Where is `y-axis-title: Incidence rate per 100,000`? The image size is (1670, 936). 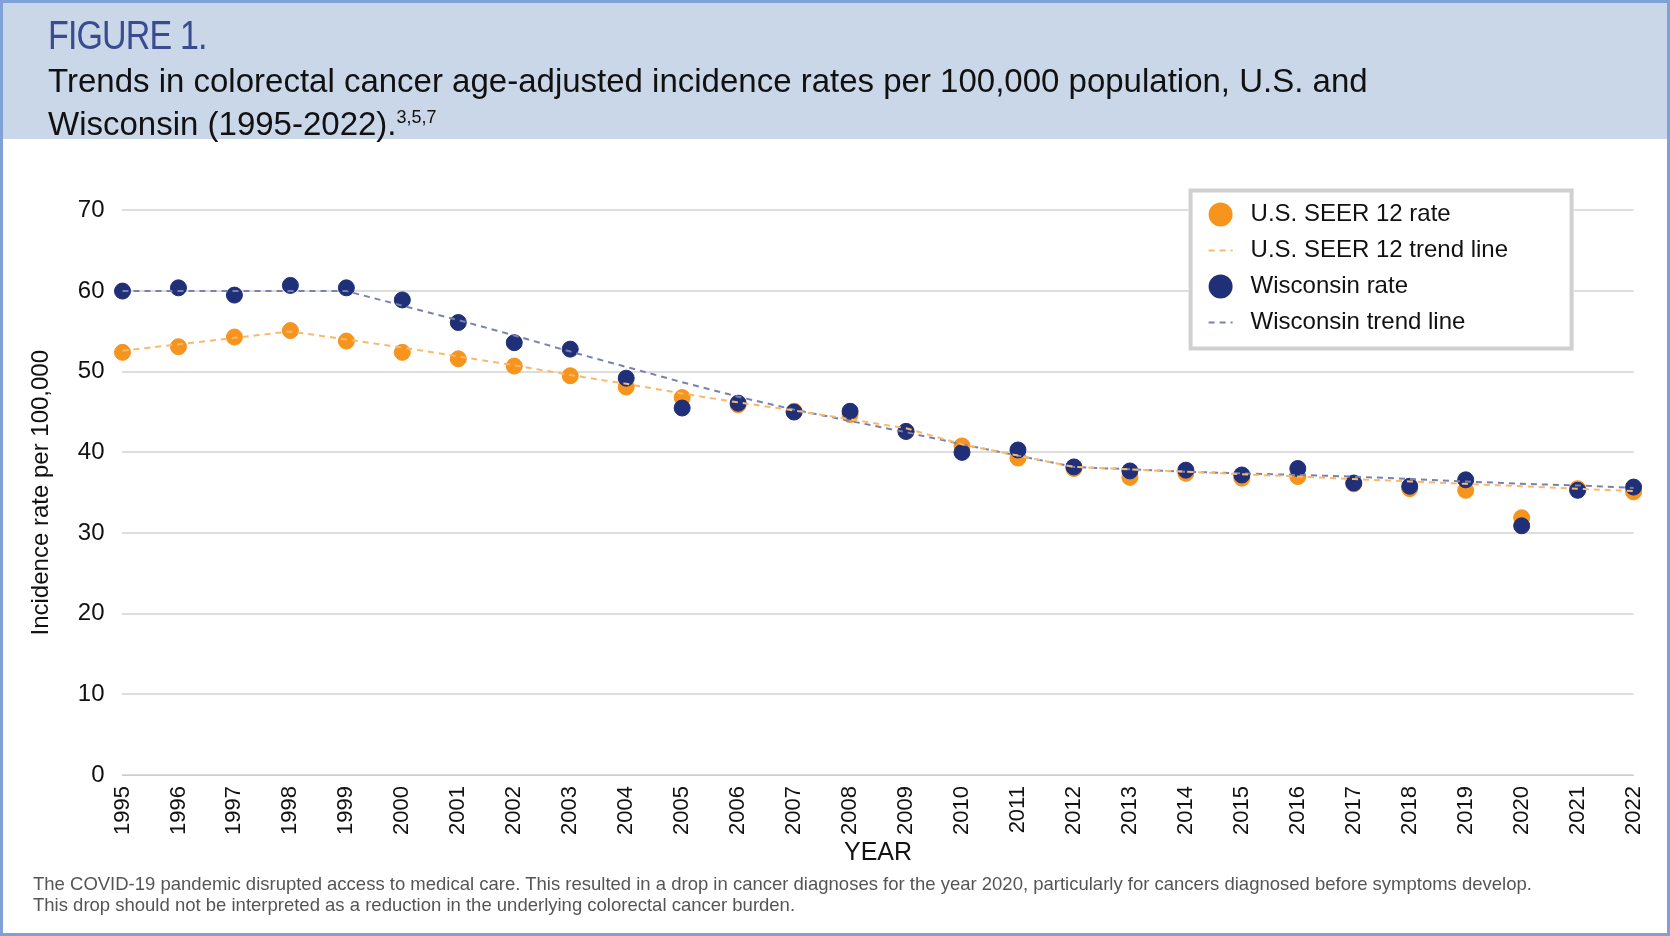
y-axis-title: Incidence rate per 100,000 is located at coordinates (40, 492).